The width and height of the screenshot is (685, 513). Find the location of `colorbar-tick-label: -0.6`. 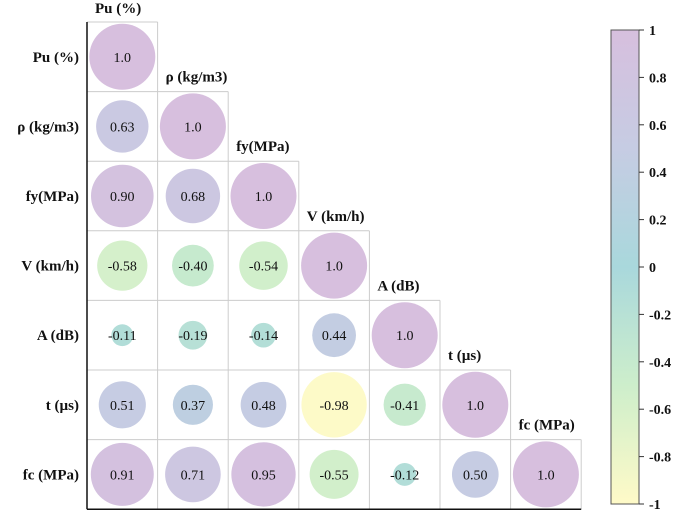

colorbar-tick-label: -0.6 is located at coordinates (660, 410).